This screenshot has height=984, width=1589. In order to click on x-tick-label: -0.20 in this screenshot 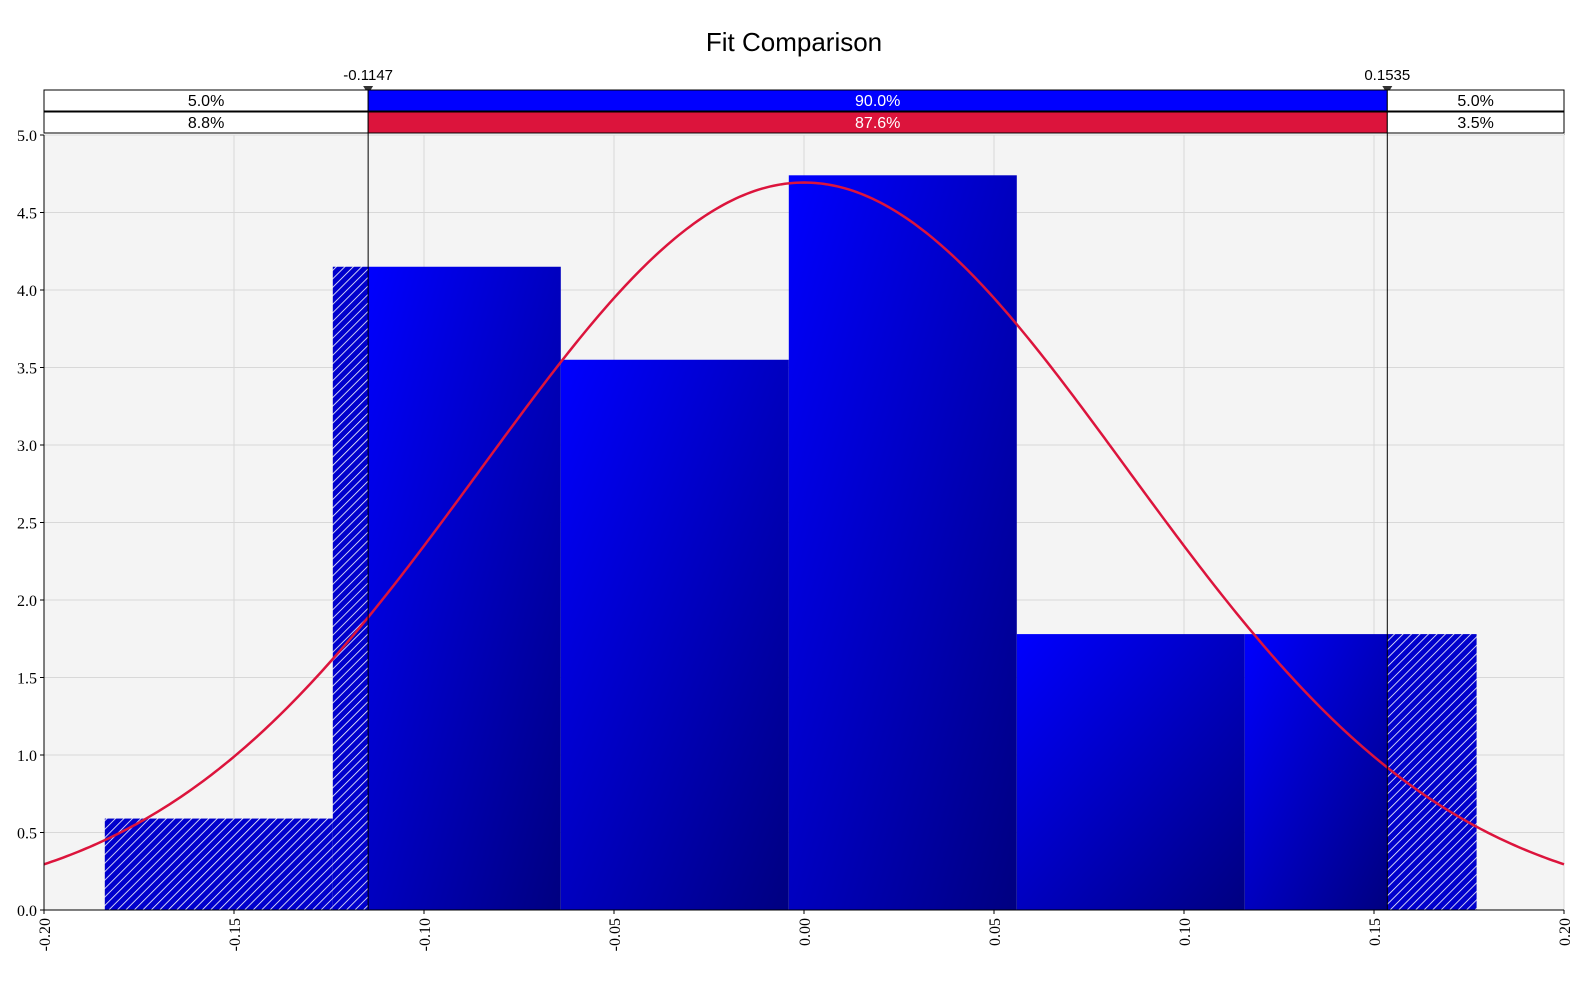, I will do `click(45, 934)`.